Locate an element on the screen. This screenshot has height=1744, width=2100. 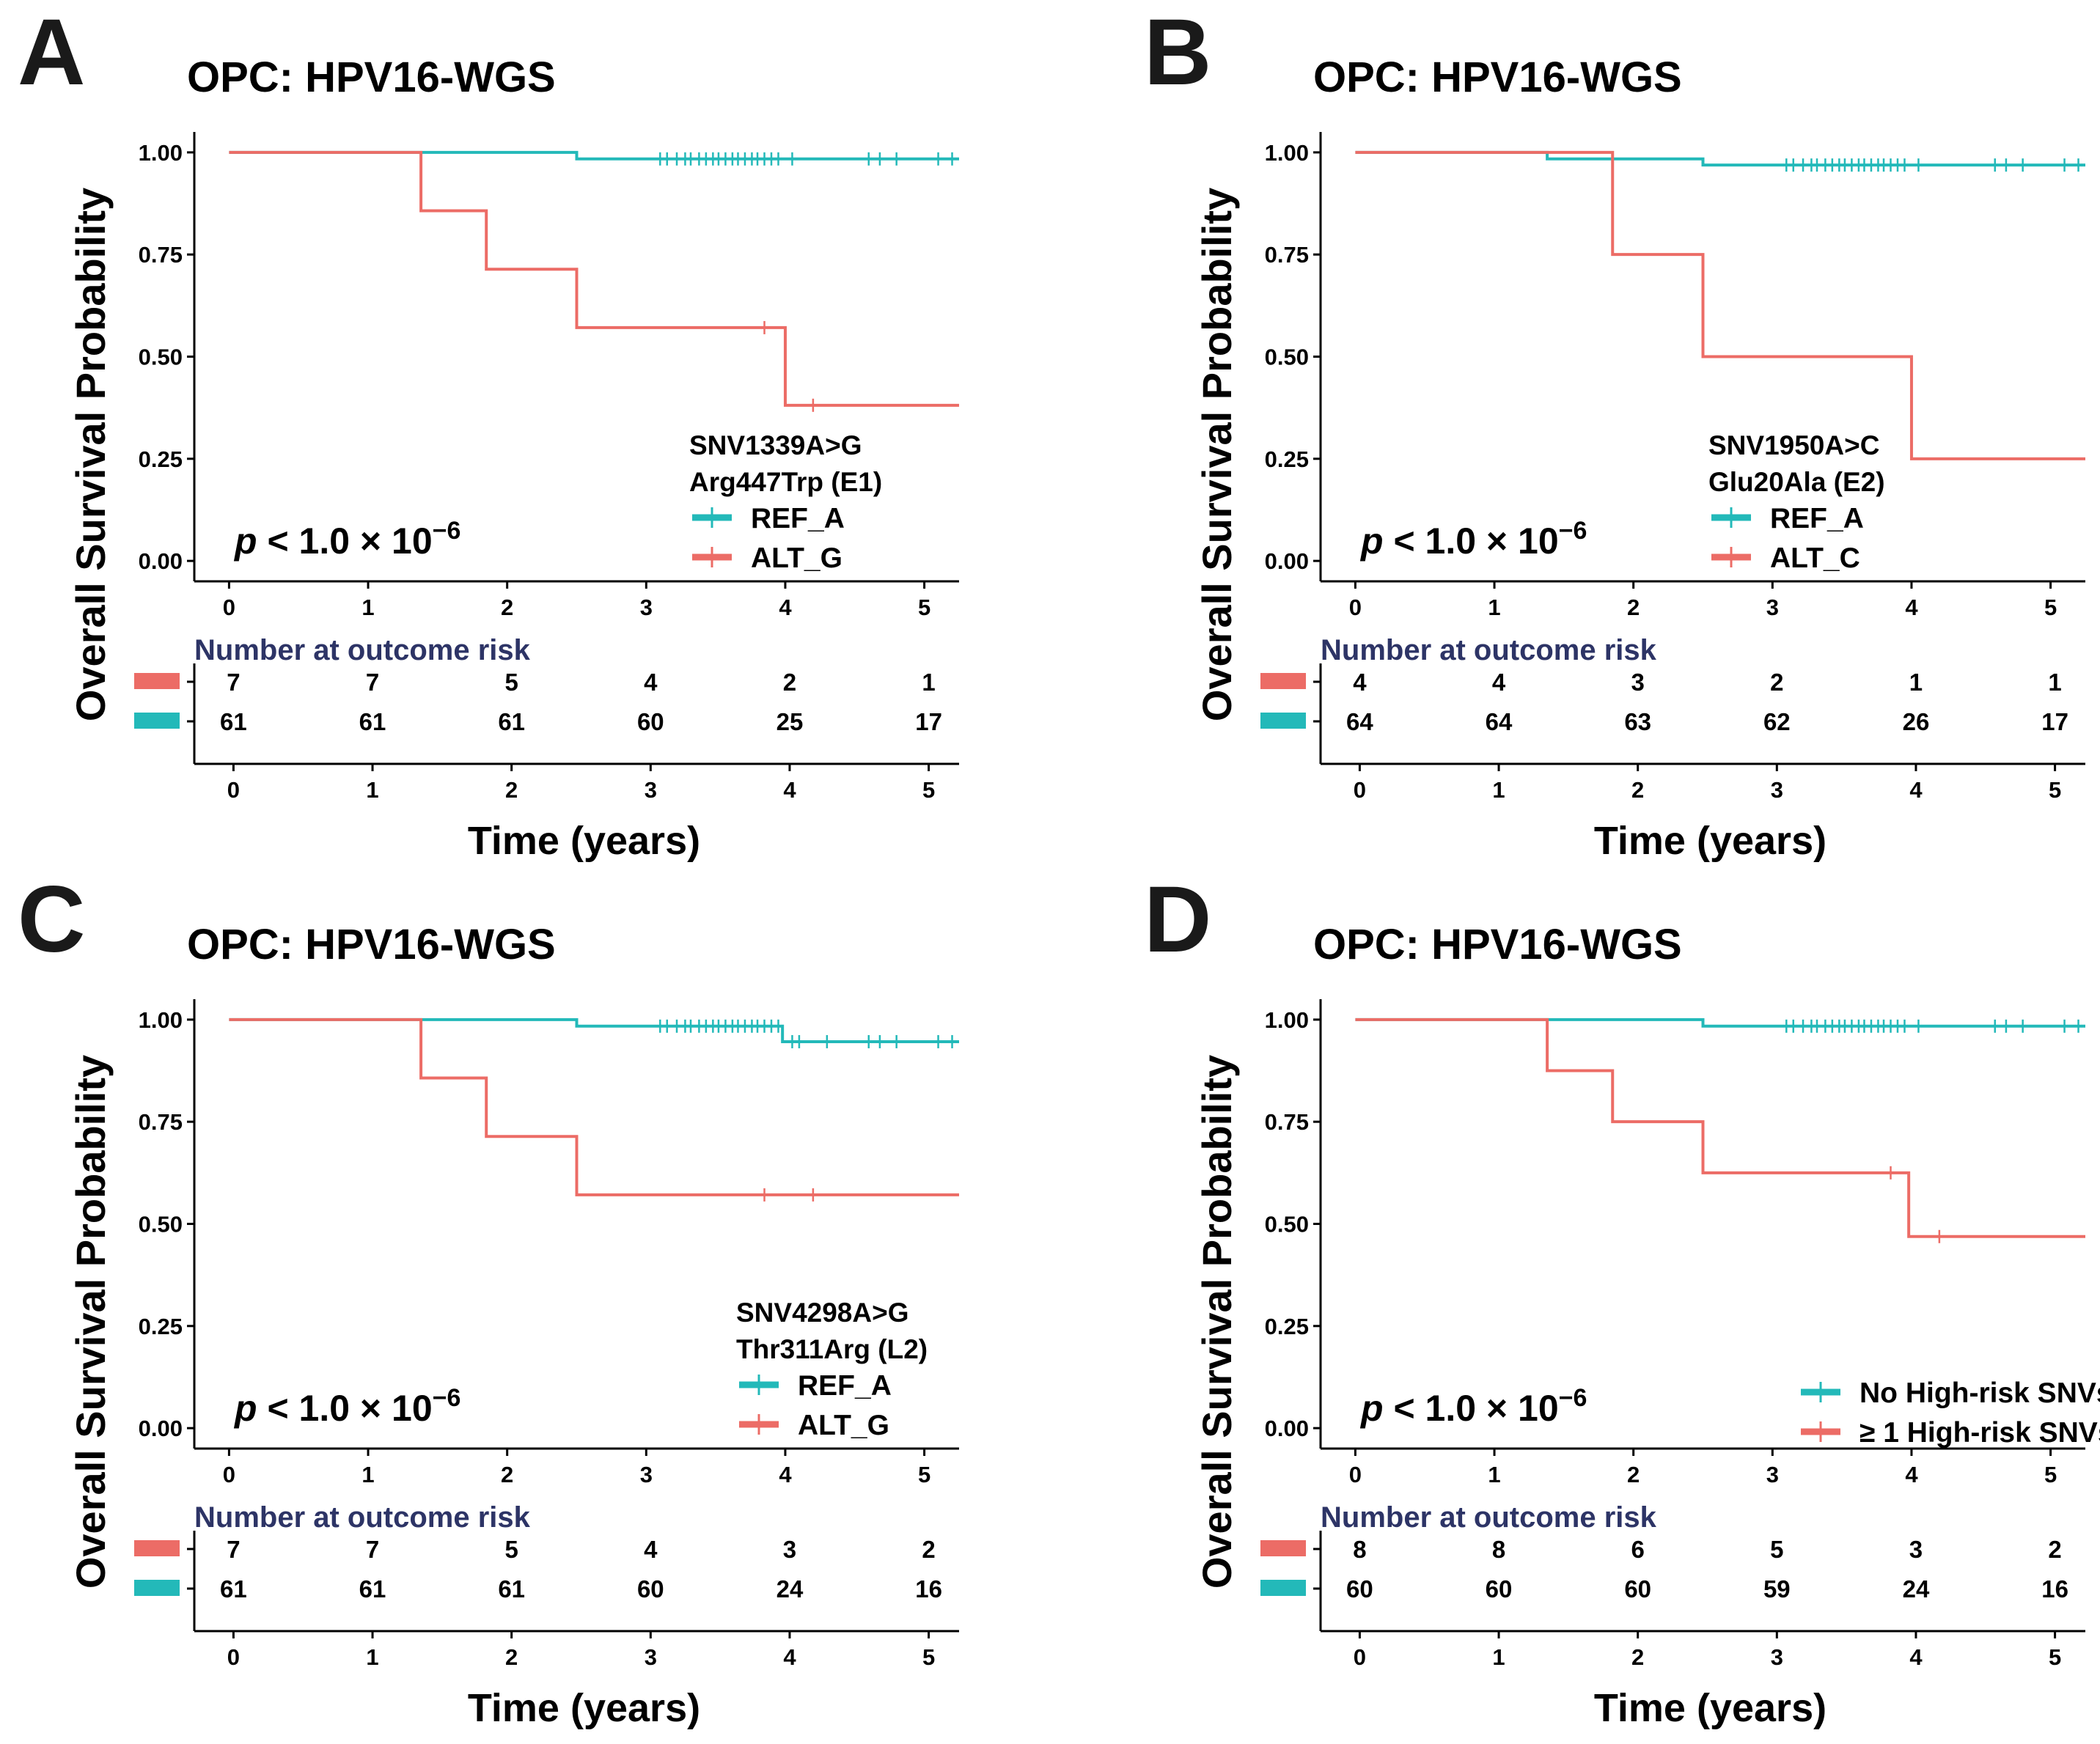
risk-count: 3 is located at coordinates (789, 1549).